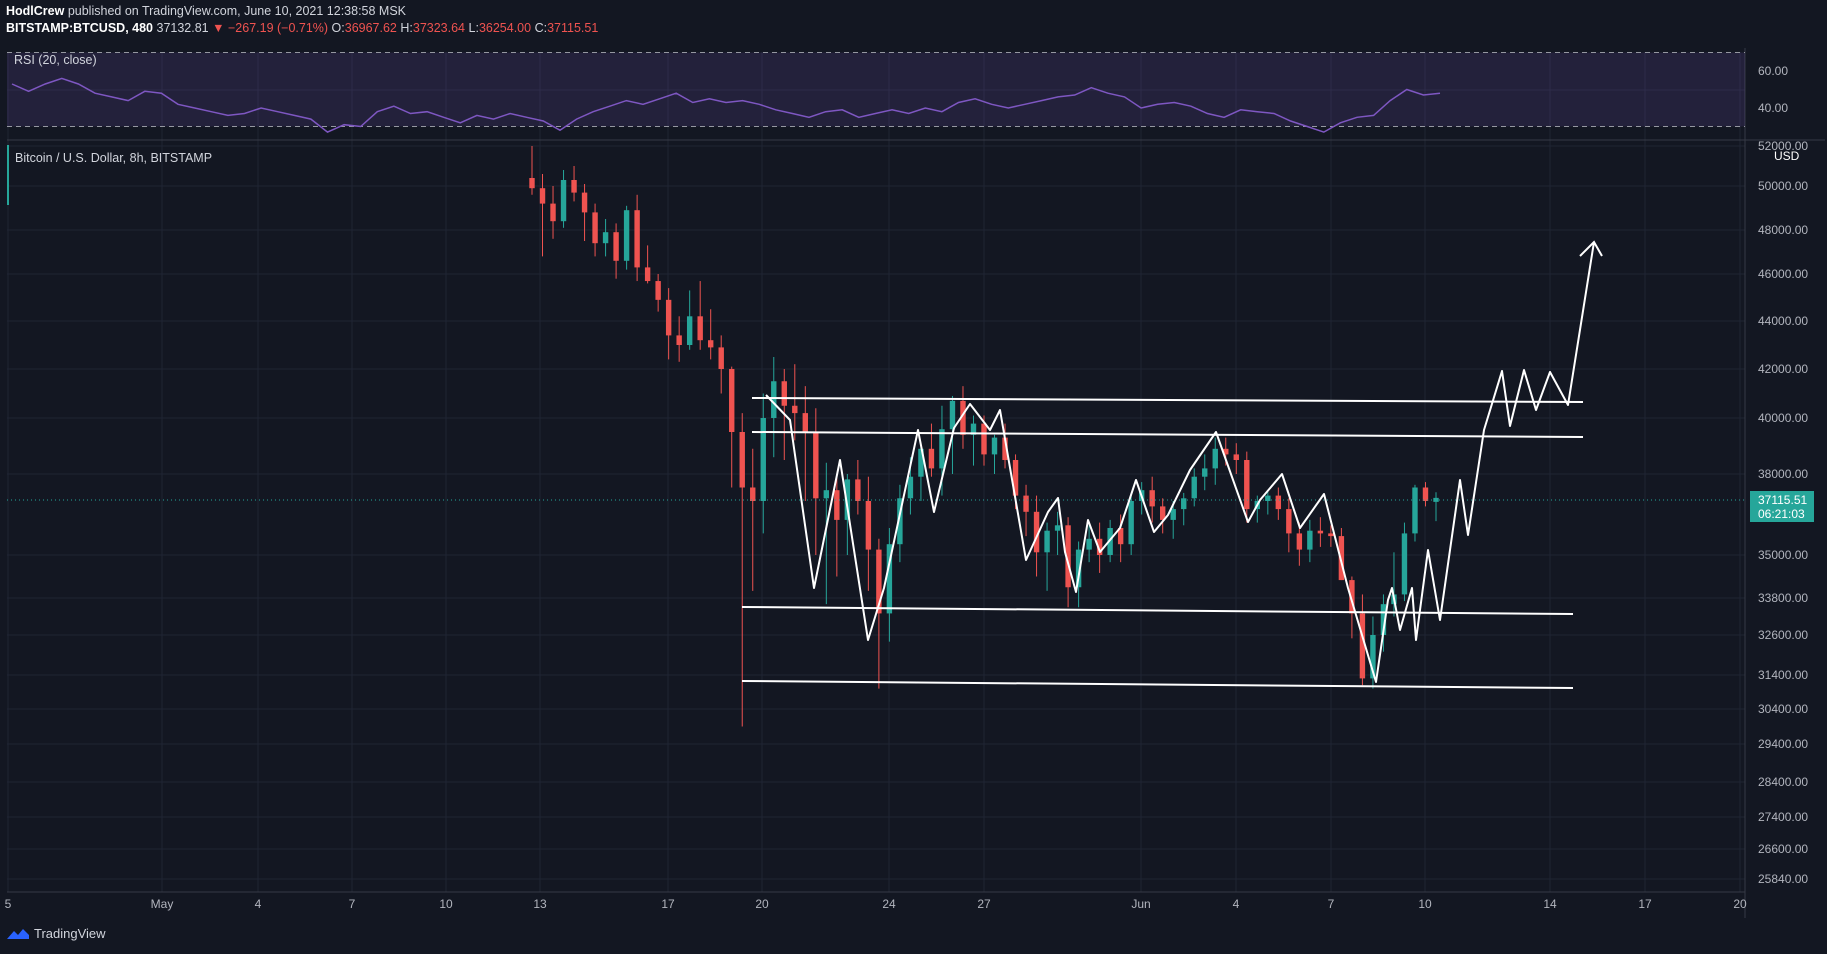 The width and height of the screenshot is (1827, 954). I want to click on down-arrow-icon: ▼, so click(218, 28).